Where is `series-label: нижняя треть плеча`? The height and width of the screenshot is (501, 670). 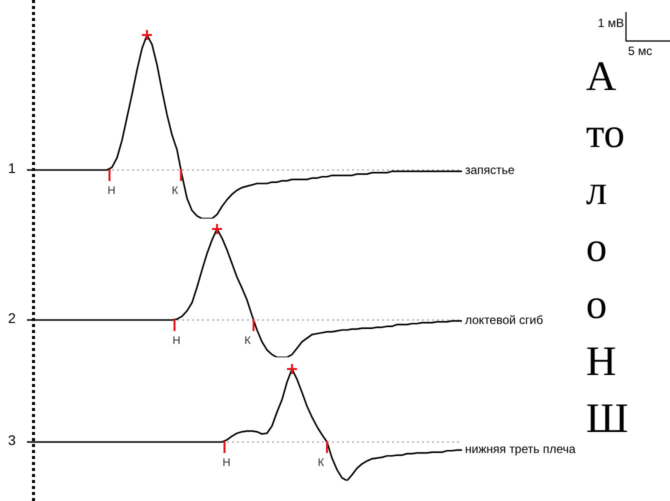 series-label: нижняя треть плеча is located at coordinates (520, 449).